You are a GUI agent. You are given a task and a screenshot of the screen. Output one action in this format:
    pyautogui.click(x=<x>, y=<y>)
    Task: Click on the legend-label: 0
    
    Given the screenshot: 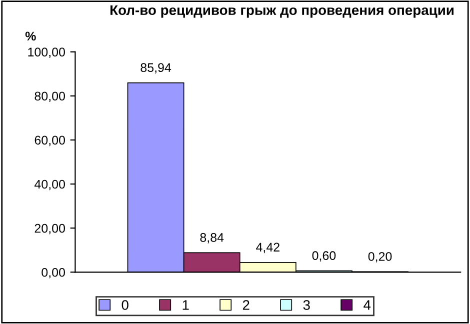 What is the action you would take?
    pyautogui.click(x=125, y=305)
    